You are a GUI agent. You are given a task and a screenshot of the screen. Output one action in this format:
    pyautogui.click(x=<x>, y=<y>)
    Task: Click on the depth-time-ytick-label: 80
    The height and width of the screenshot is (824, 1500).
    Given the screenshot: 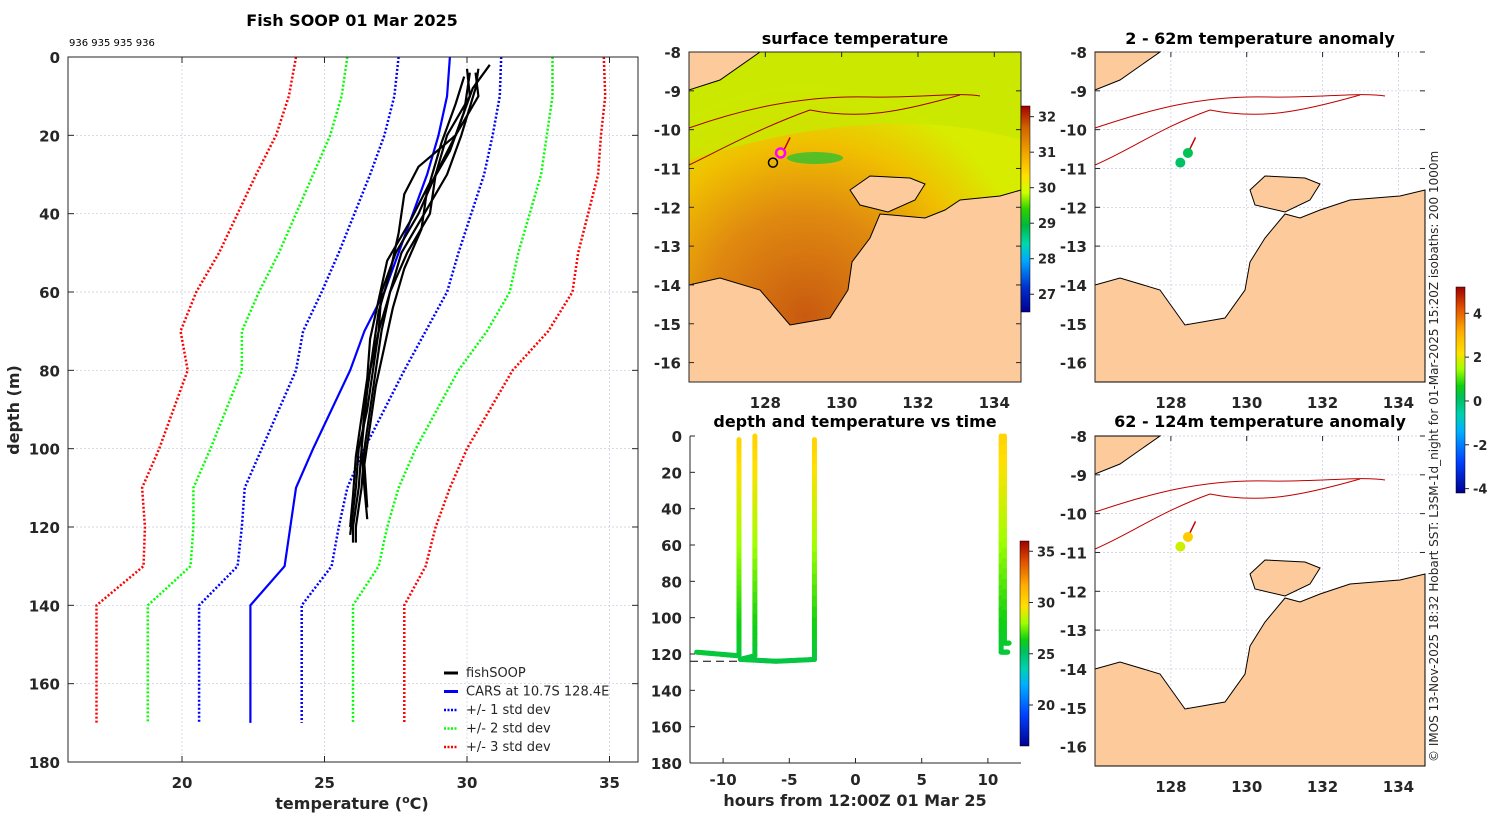 What is the action you would take?
    pyautogui.click(x=671, y=582)
    